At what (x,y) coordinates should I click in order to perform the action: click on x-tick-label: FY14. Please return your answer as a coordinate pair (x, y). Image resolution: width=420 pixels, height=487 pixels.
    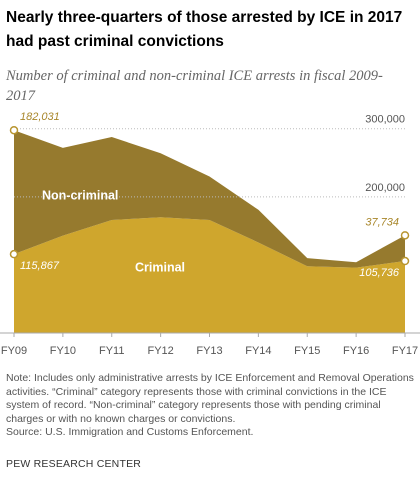
    Looking at the image, I should click on (258, 351).